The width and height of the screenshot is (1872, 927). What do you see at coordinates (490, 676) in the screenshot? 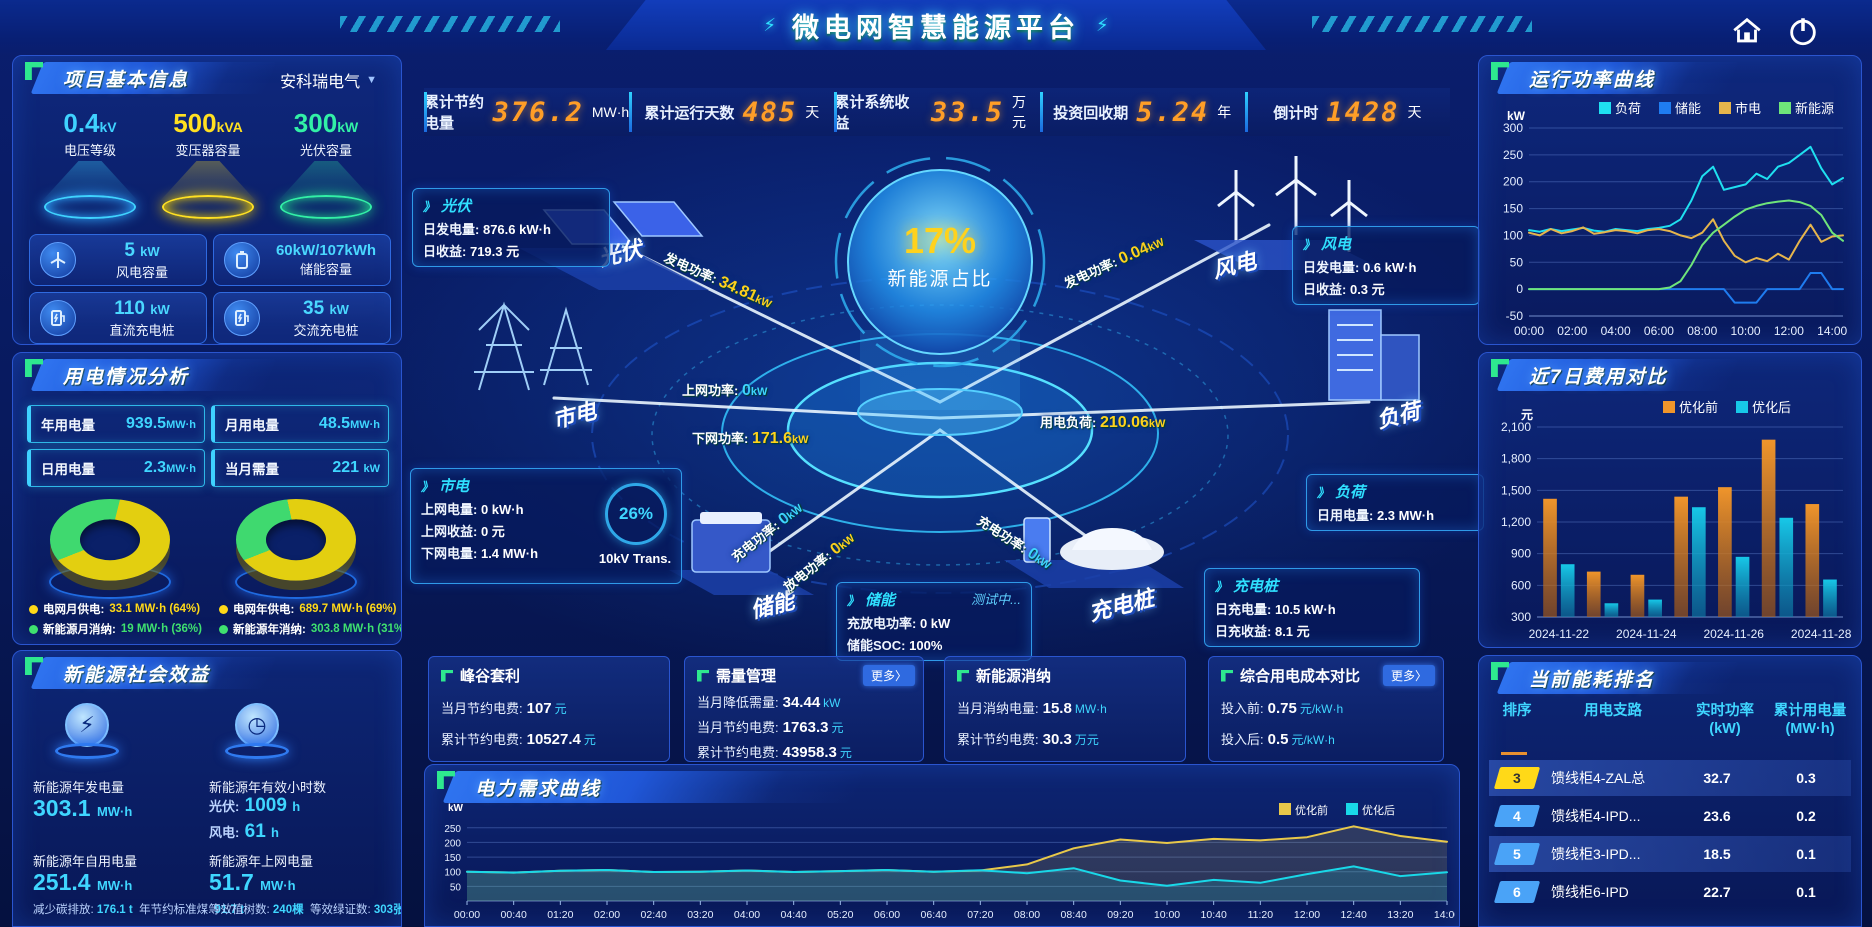
I see `card-title: 峰谷套利` at bounding box center [490, 676].